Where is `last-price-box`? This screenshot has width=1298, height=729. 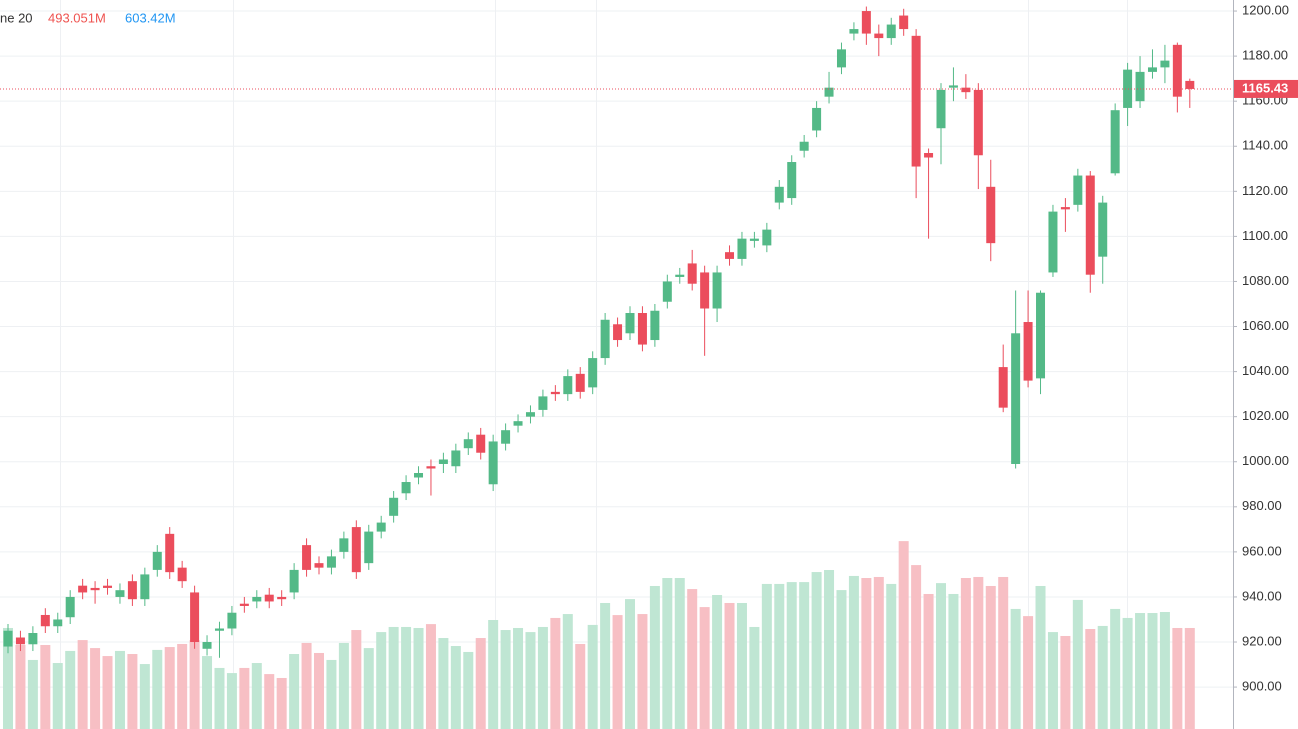 last-price-box is located at coordinates (1266, 88).